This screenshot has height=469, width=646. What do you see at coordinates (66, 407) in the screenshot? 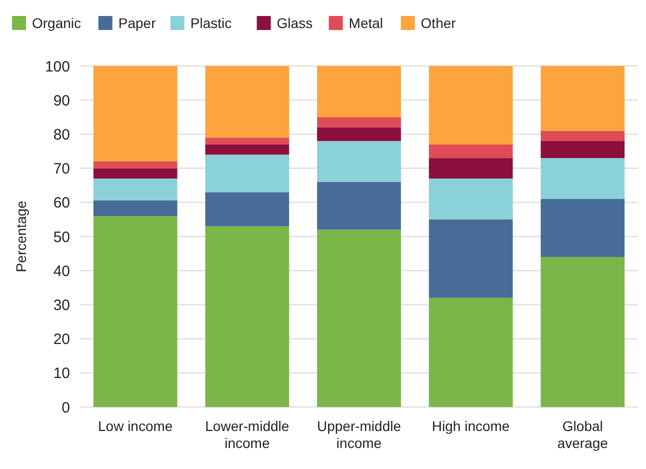
I see `y-tick-label: 0` at bounding box center [66, 407].